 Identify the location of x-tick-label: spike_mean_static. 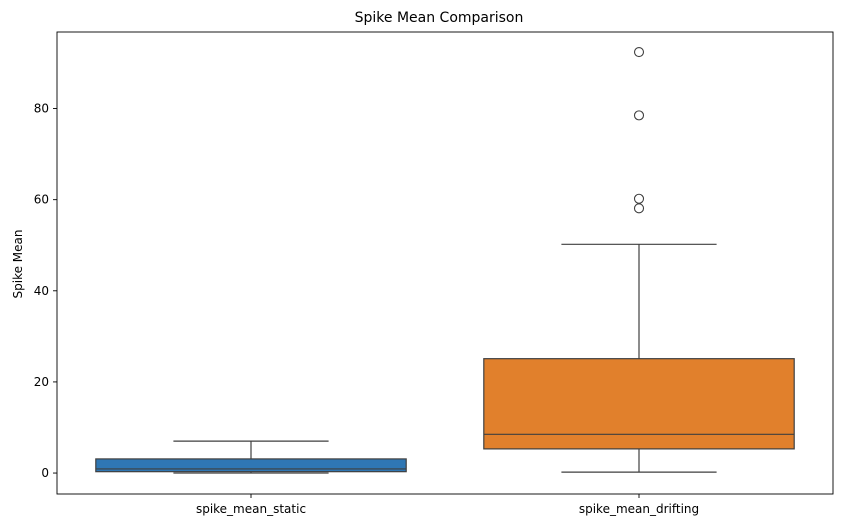
(251, 509).